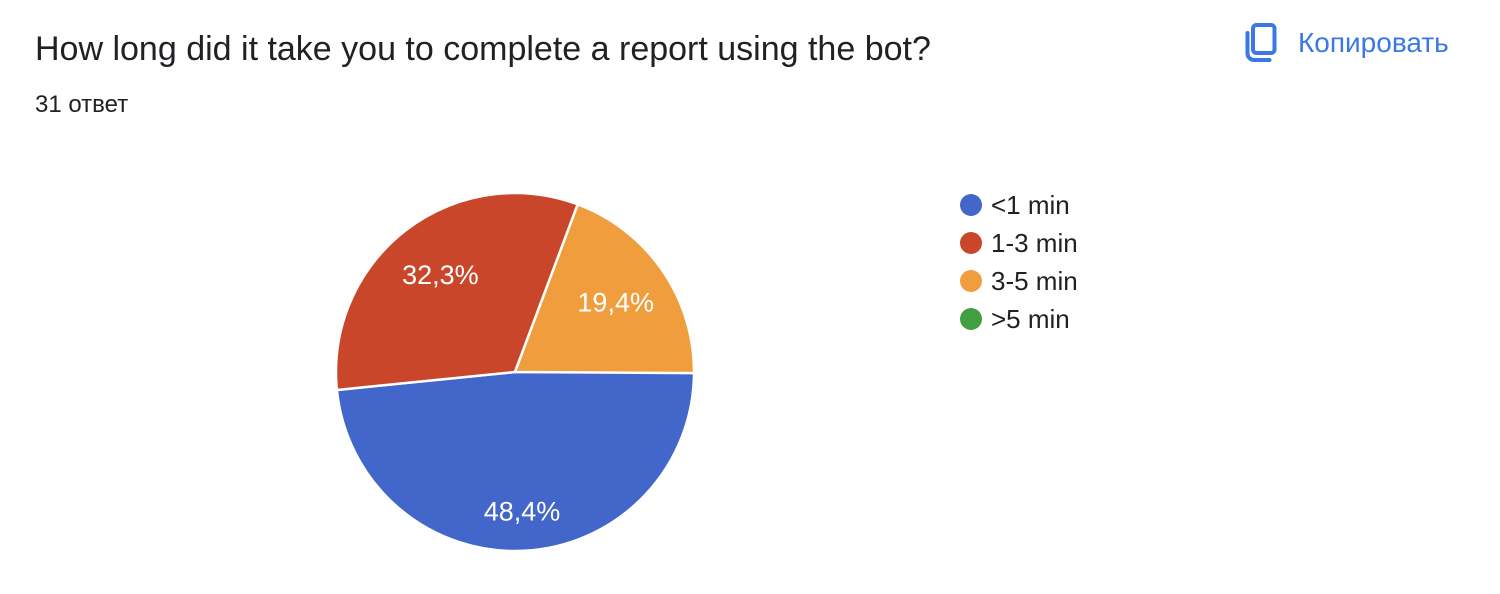 The height and width of the screenshot is (594, 1500). Describe the element at coordinates (82, 104) in the screenshot. I see `responses-count: 31 ответ` at that location.